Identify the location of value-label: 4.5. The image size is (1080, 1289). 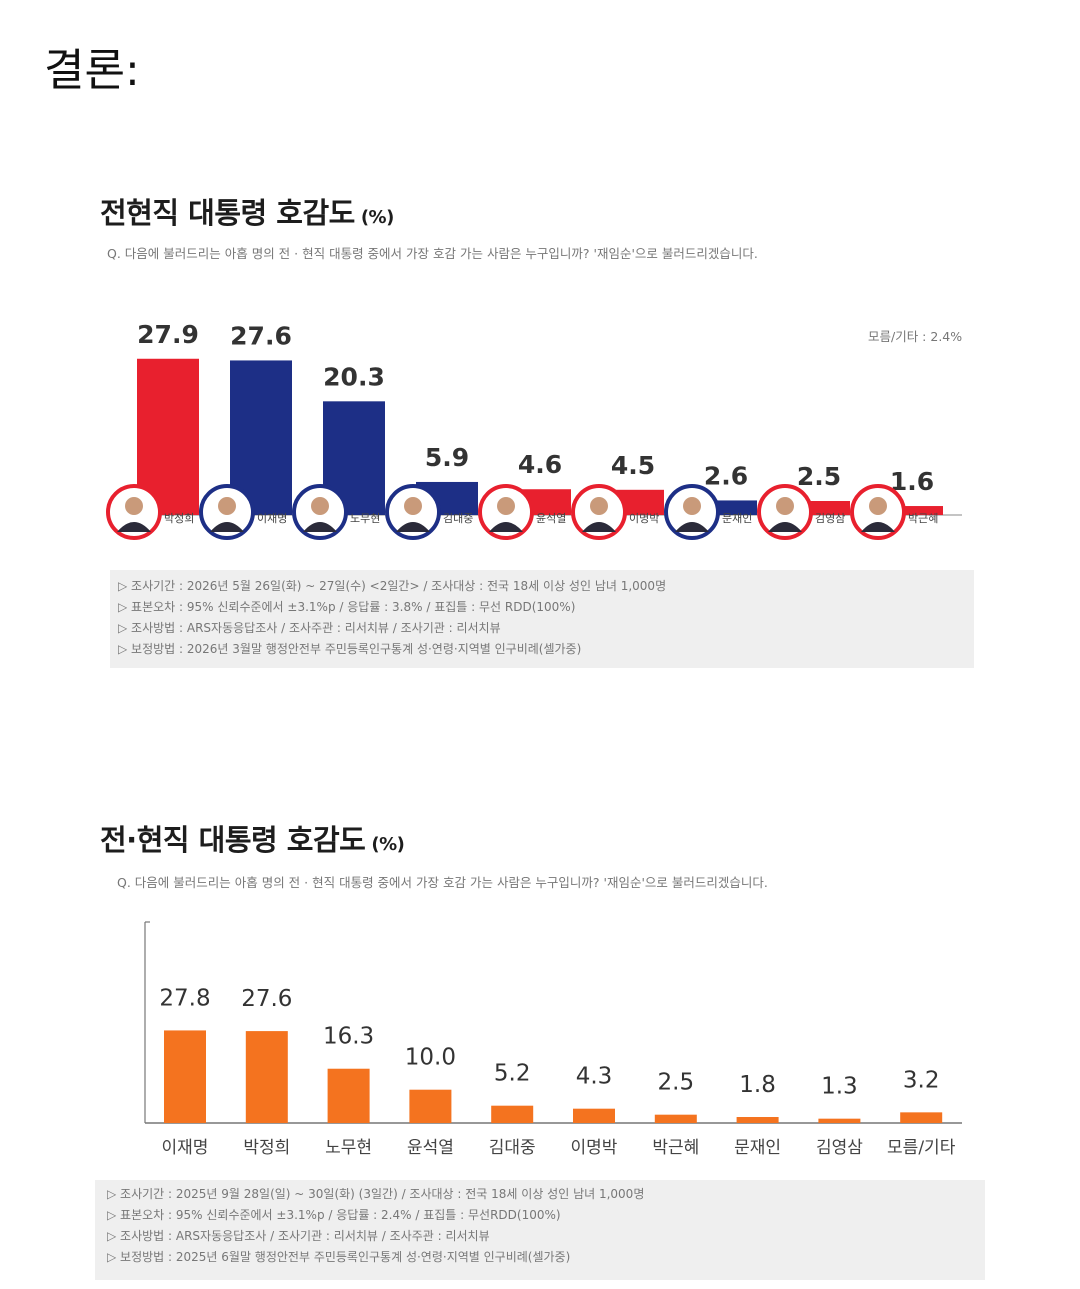
(633, 465).